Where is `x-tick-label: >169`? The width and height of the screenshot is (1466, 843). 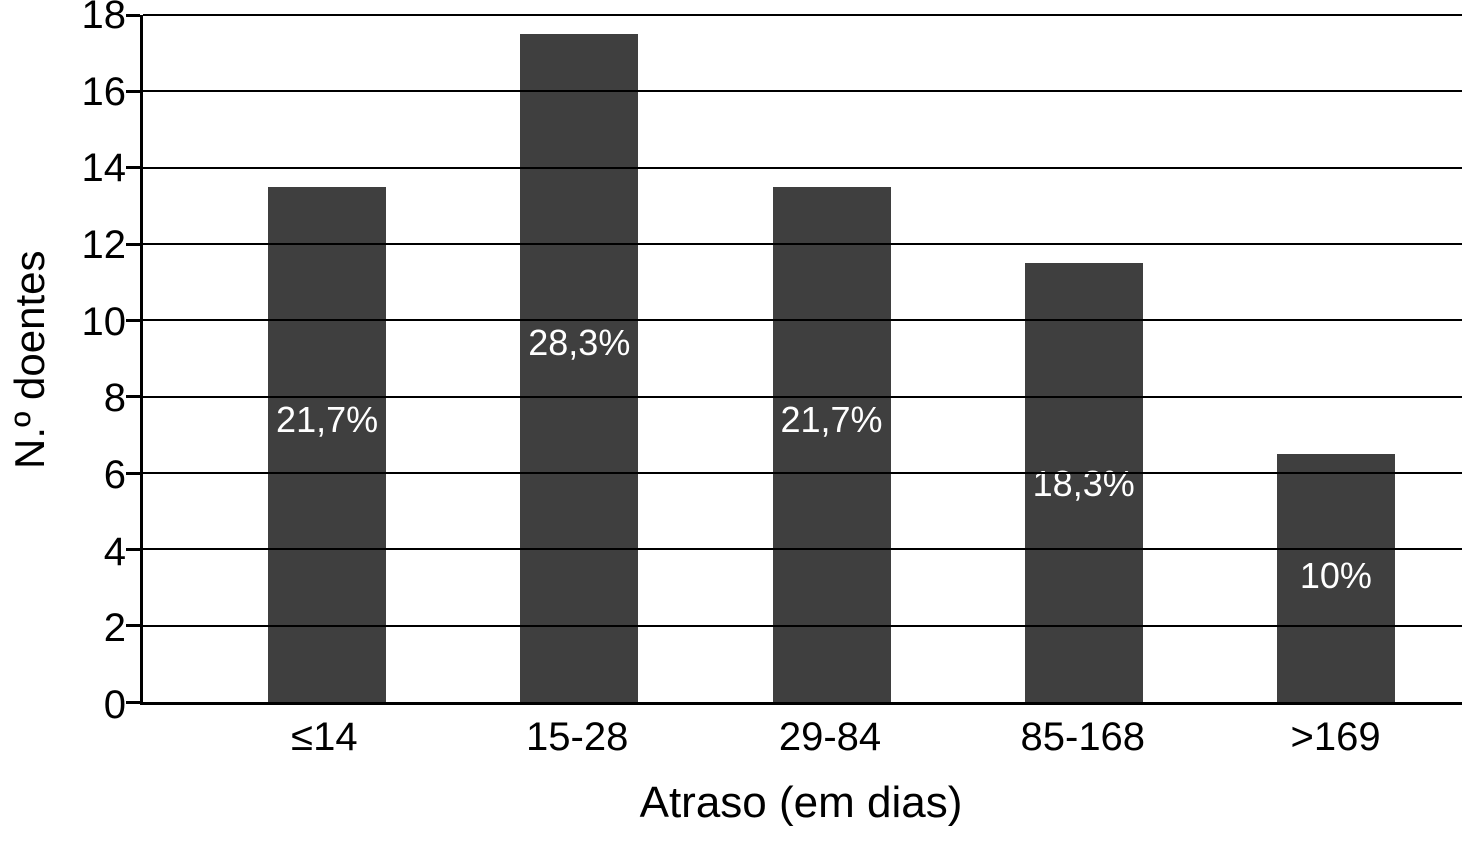
x-tick-label: >169 is located at coordinates (1335, 737).